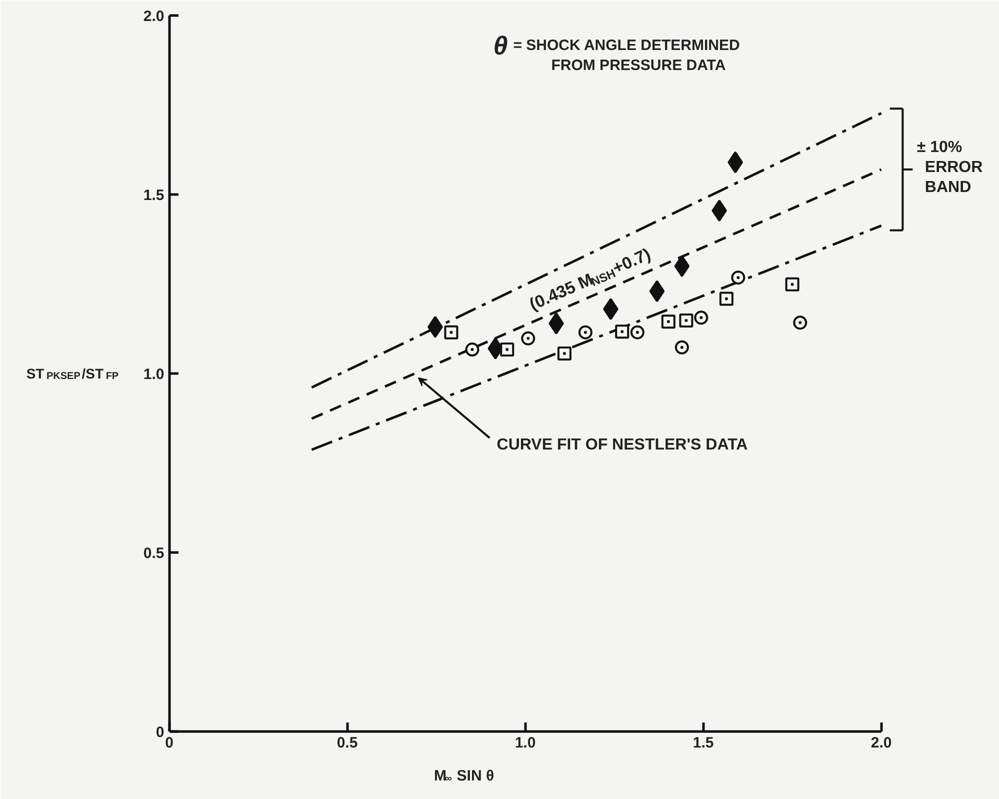 The image size is (999, 799). I want to click on x-tick-label: 2.0, so click(881, 743).